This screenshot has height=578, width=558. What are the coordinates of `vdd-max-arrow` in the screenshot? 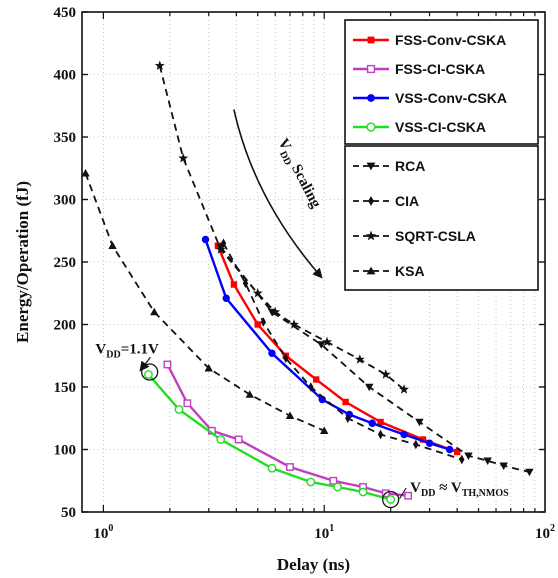 It's located at (145, 364).